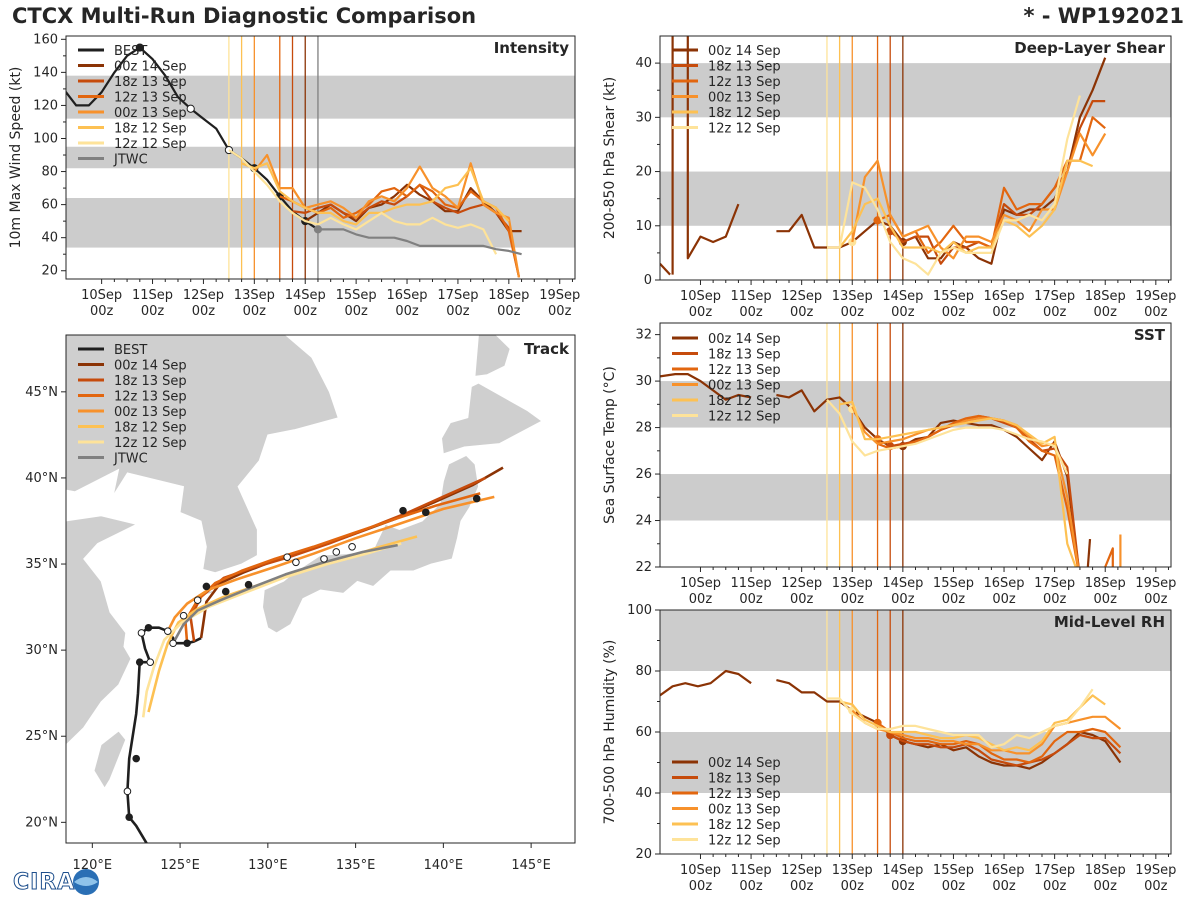  I want to click on data-point-marker, so click(190, 108).